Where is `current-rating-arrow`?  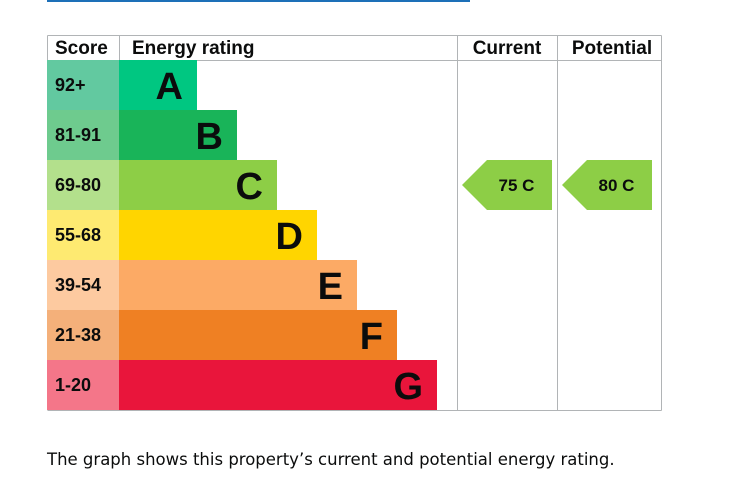 current-rating-arrow is located at coordinates (507, 185).